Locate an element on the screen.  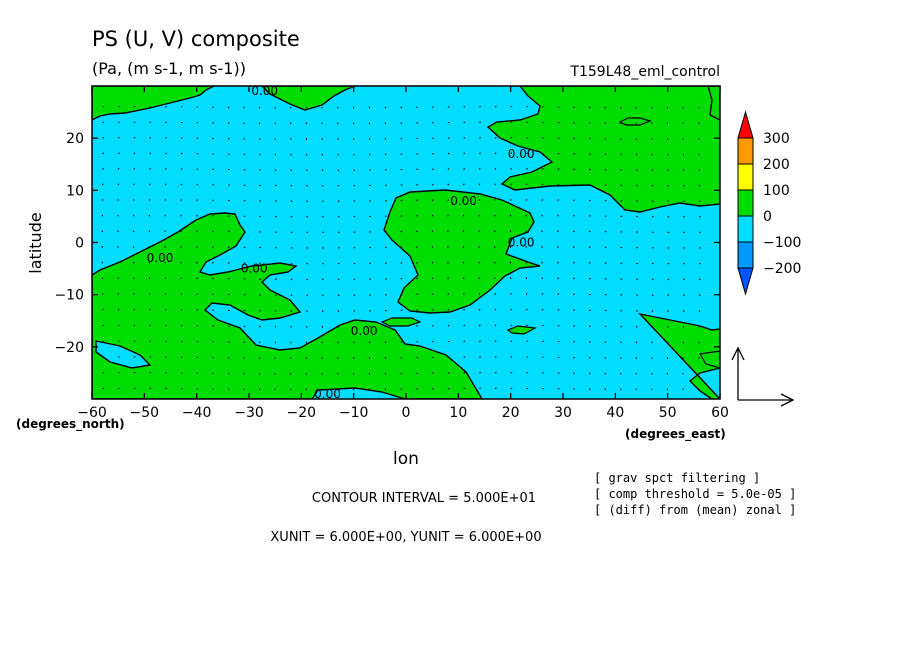
reference-vector-horizontal-head is located at coordinates (787, 400).